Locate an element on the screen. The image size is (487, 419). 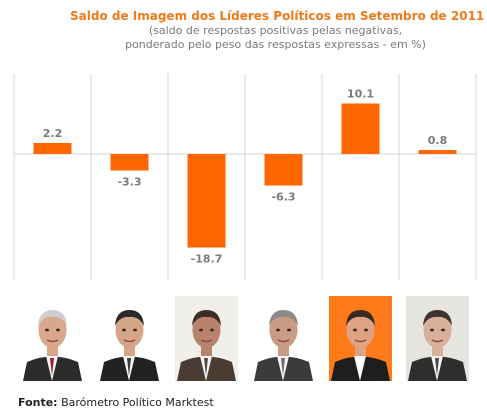
portrait-leader-5-icon is located at coordinates (360, 338).